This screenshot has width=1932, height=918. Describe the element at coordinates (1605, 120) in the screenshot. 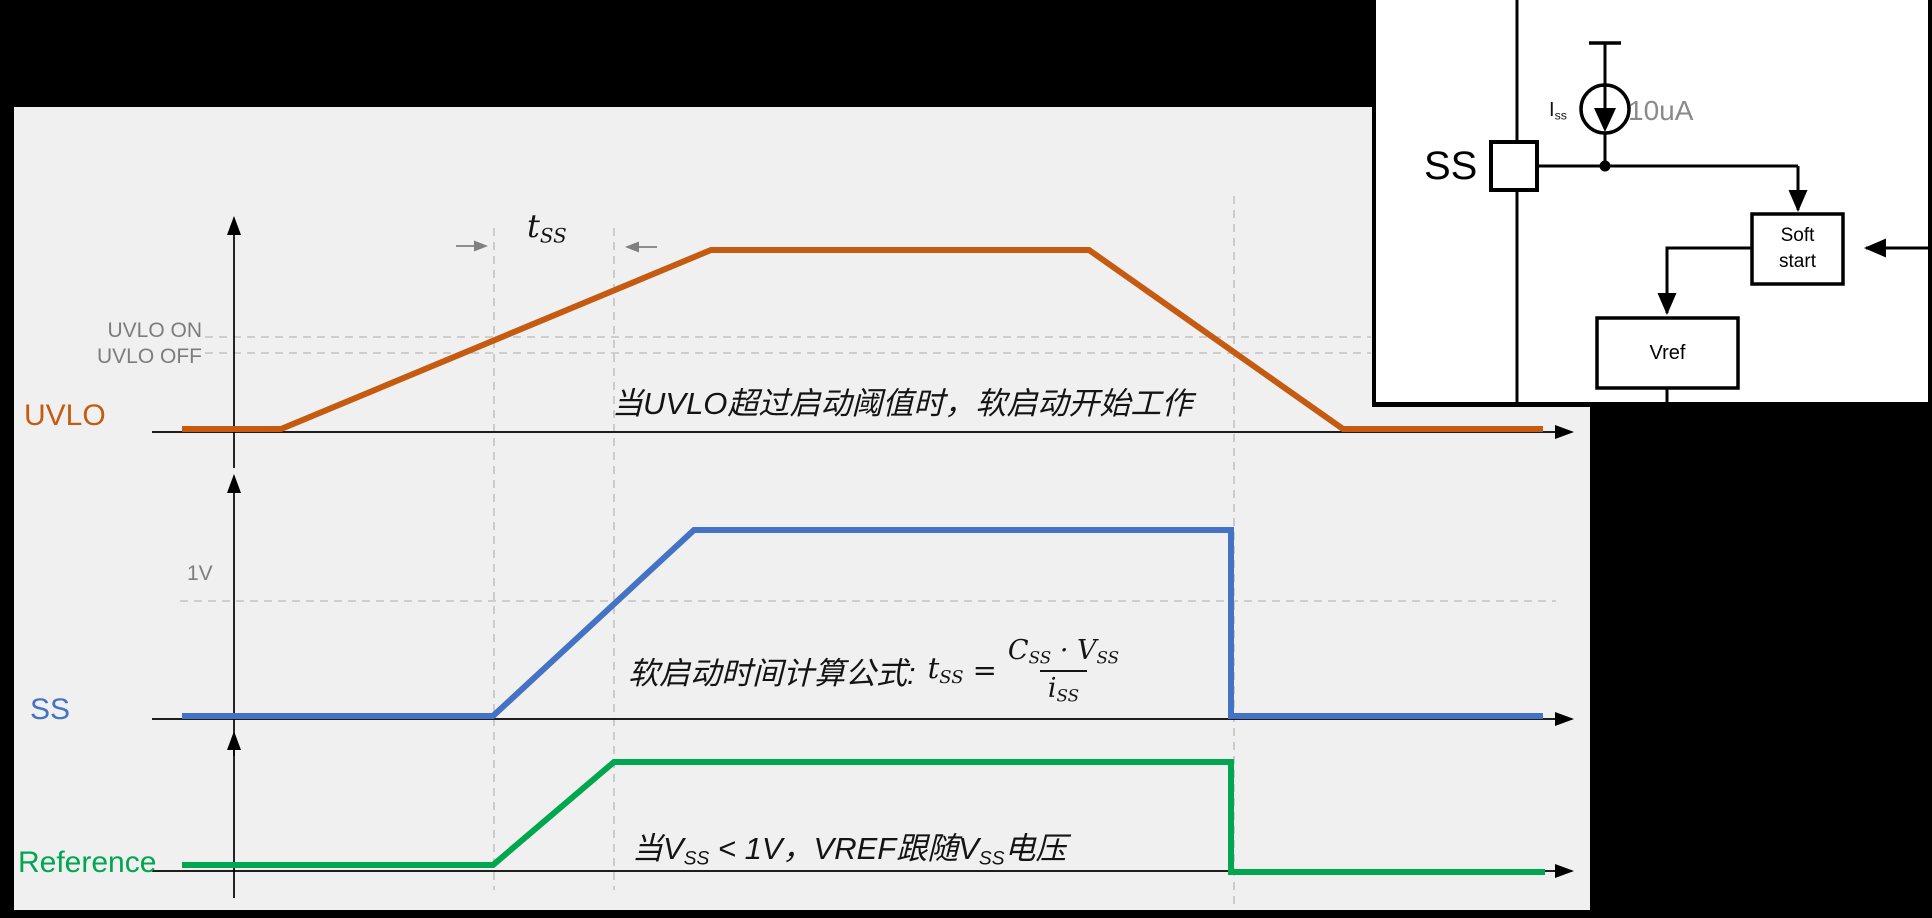

I see `current-source-arrowhead` at that location.